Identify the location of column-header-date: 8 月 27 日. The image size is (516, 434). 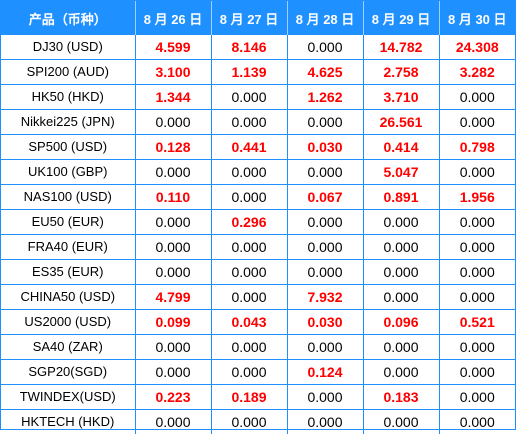
(249, 18).